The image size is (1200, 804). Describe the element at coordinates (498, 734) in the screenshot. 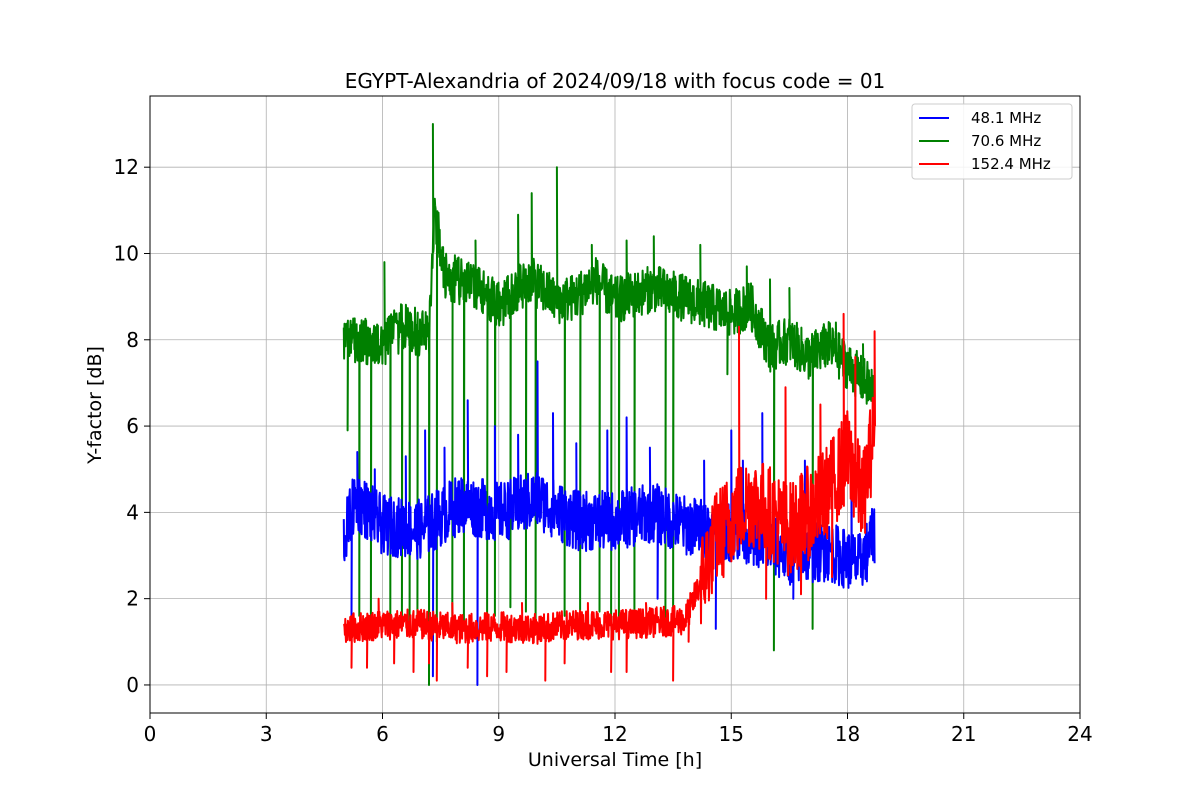

I see `x-tick-label: 9` at that location.